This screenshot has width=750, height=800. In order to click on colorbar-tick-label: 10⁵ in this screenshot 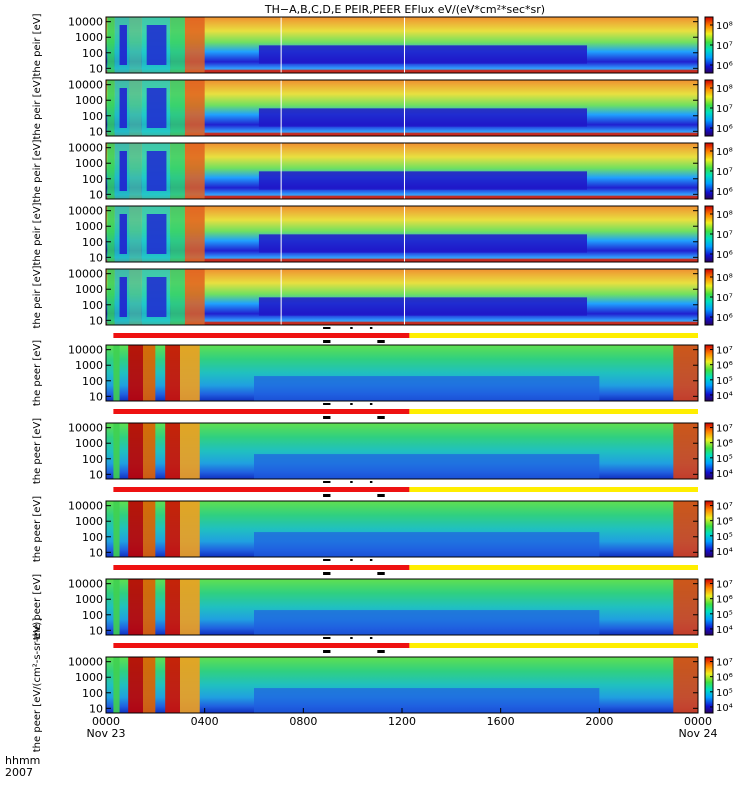, I will do `click(724, 693)`.